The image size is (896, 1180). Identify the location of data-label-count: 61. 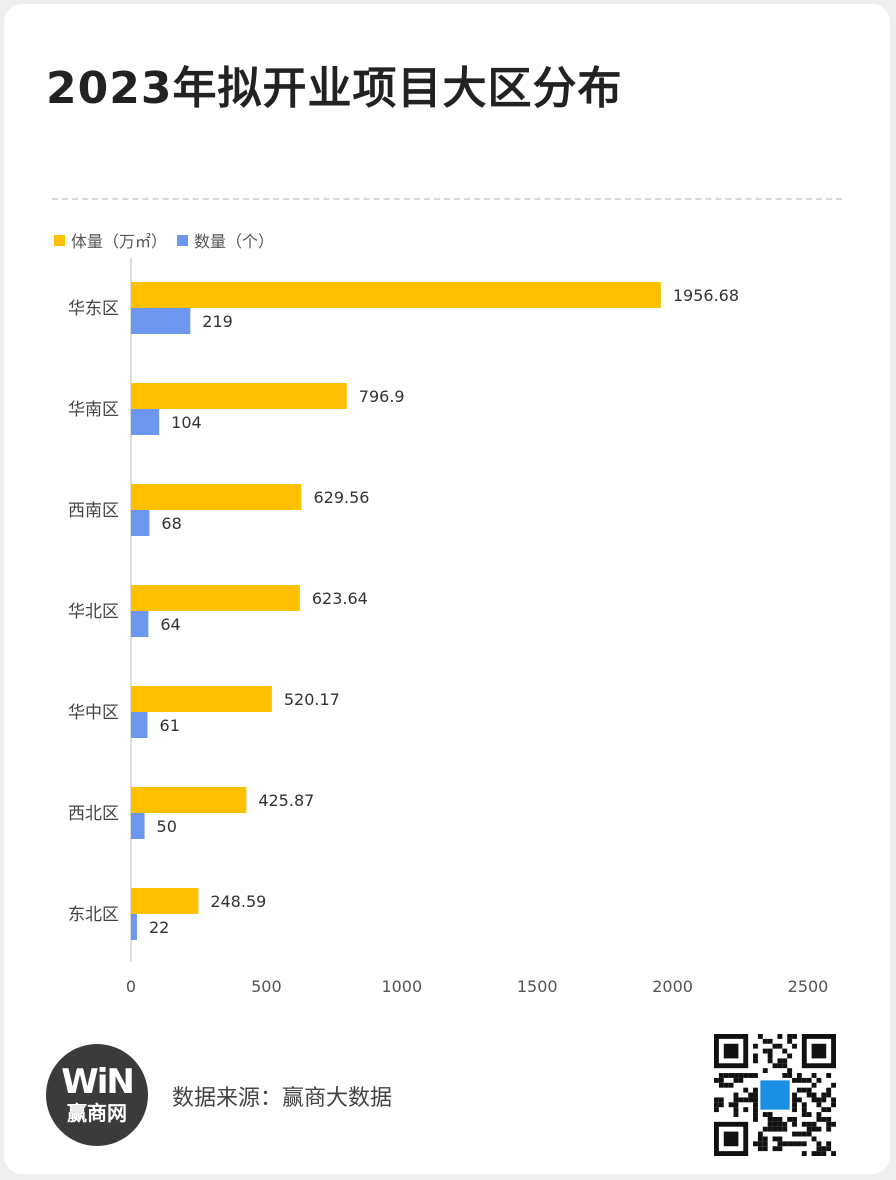
(170, 725).